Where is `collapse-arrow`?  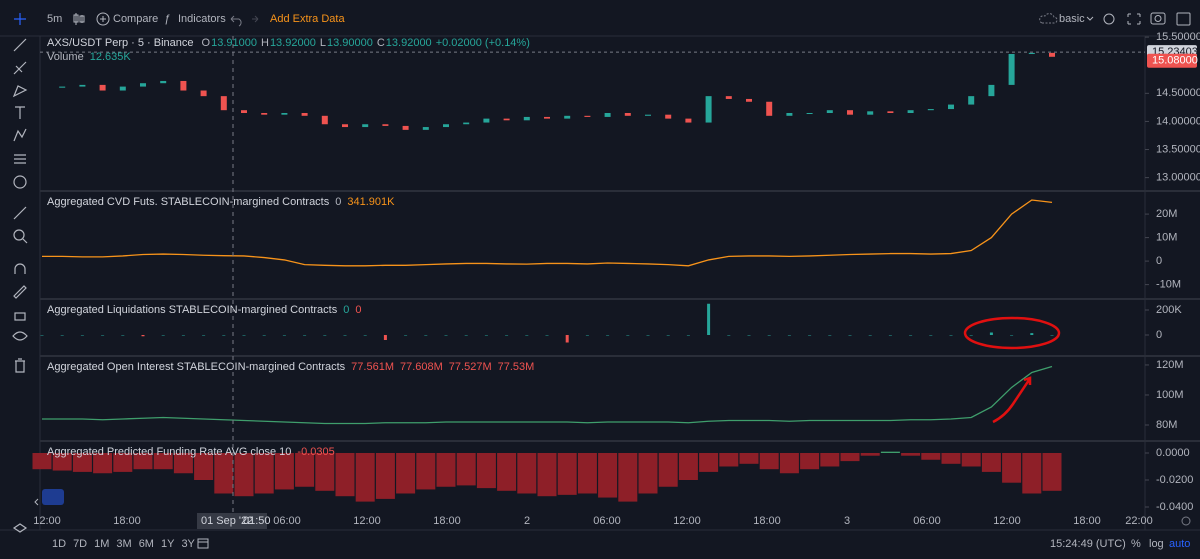
collapse-arrow is located at coordinates (36, 502).